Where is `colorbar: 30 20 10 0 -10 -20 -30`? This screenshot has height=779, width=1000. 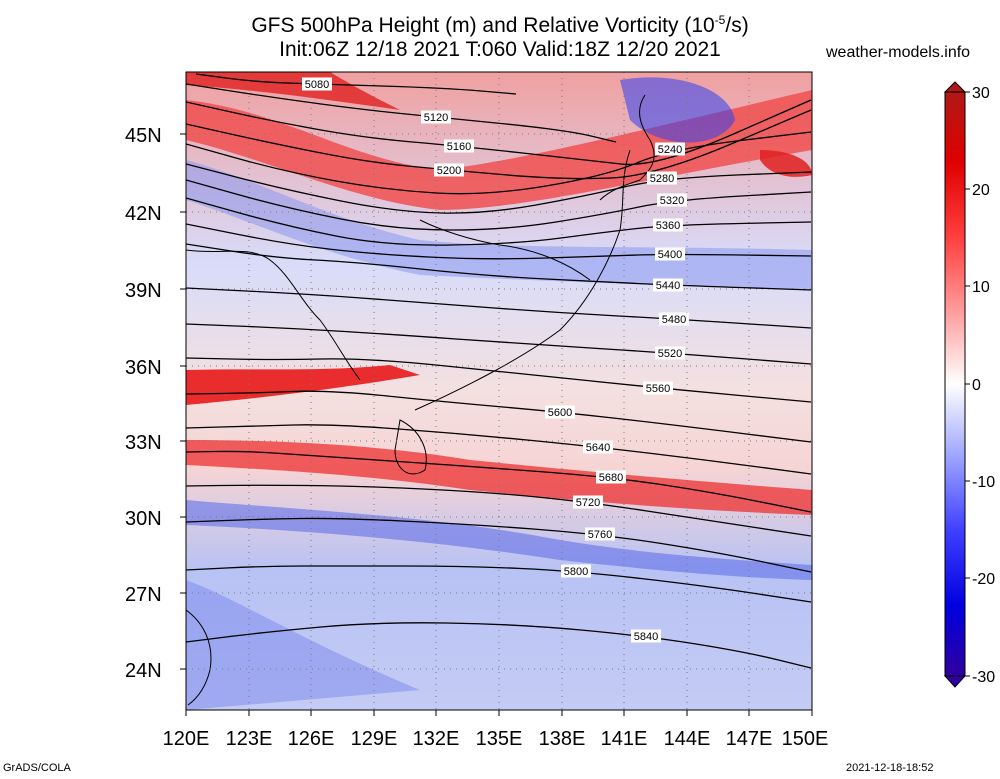
colorbar: 30 20 10 0 -10 -20 -30 is located at coordinates (969, 384).